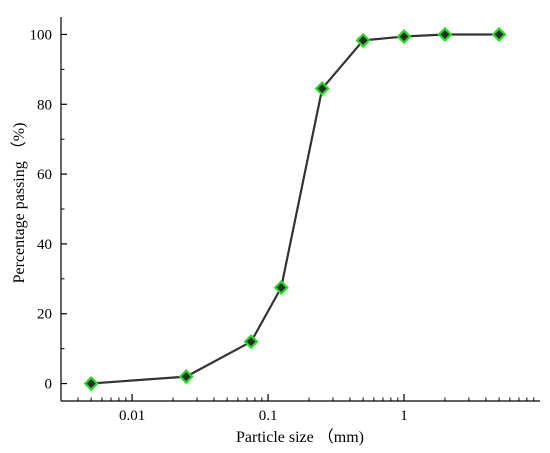 This screenshot has height=453, width=550. I want to click on x-tick-label: 0.01, so click(132, 416).